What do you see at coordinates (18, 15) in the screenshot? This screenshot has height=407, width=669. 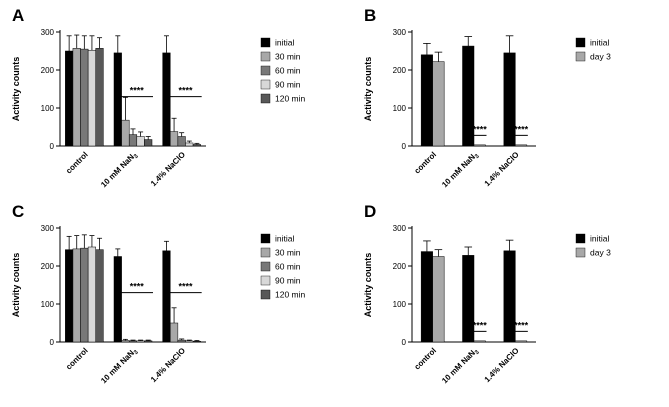 I see `panel-letter-a: A` at bounding box center [18, 15].